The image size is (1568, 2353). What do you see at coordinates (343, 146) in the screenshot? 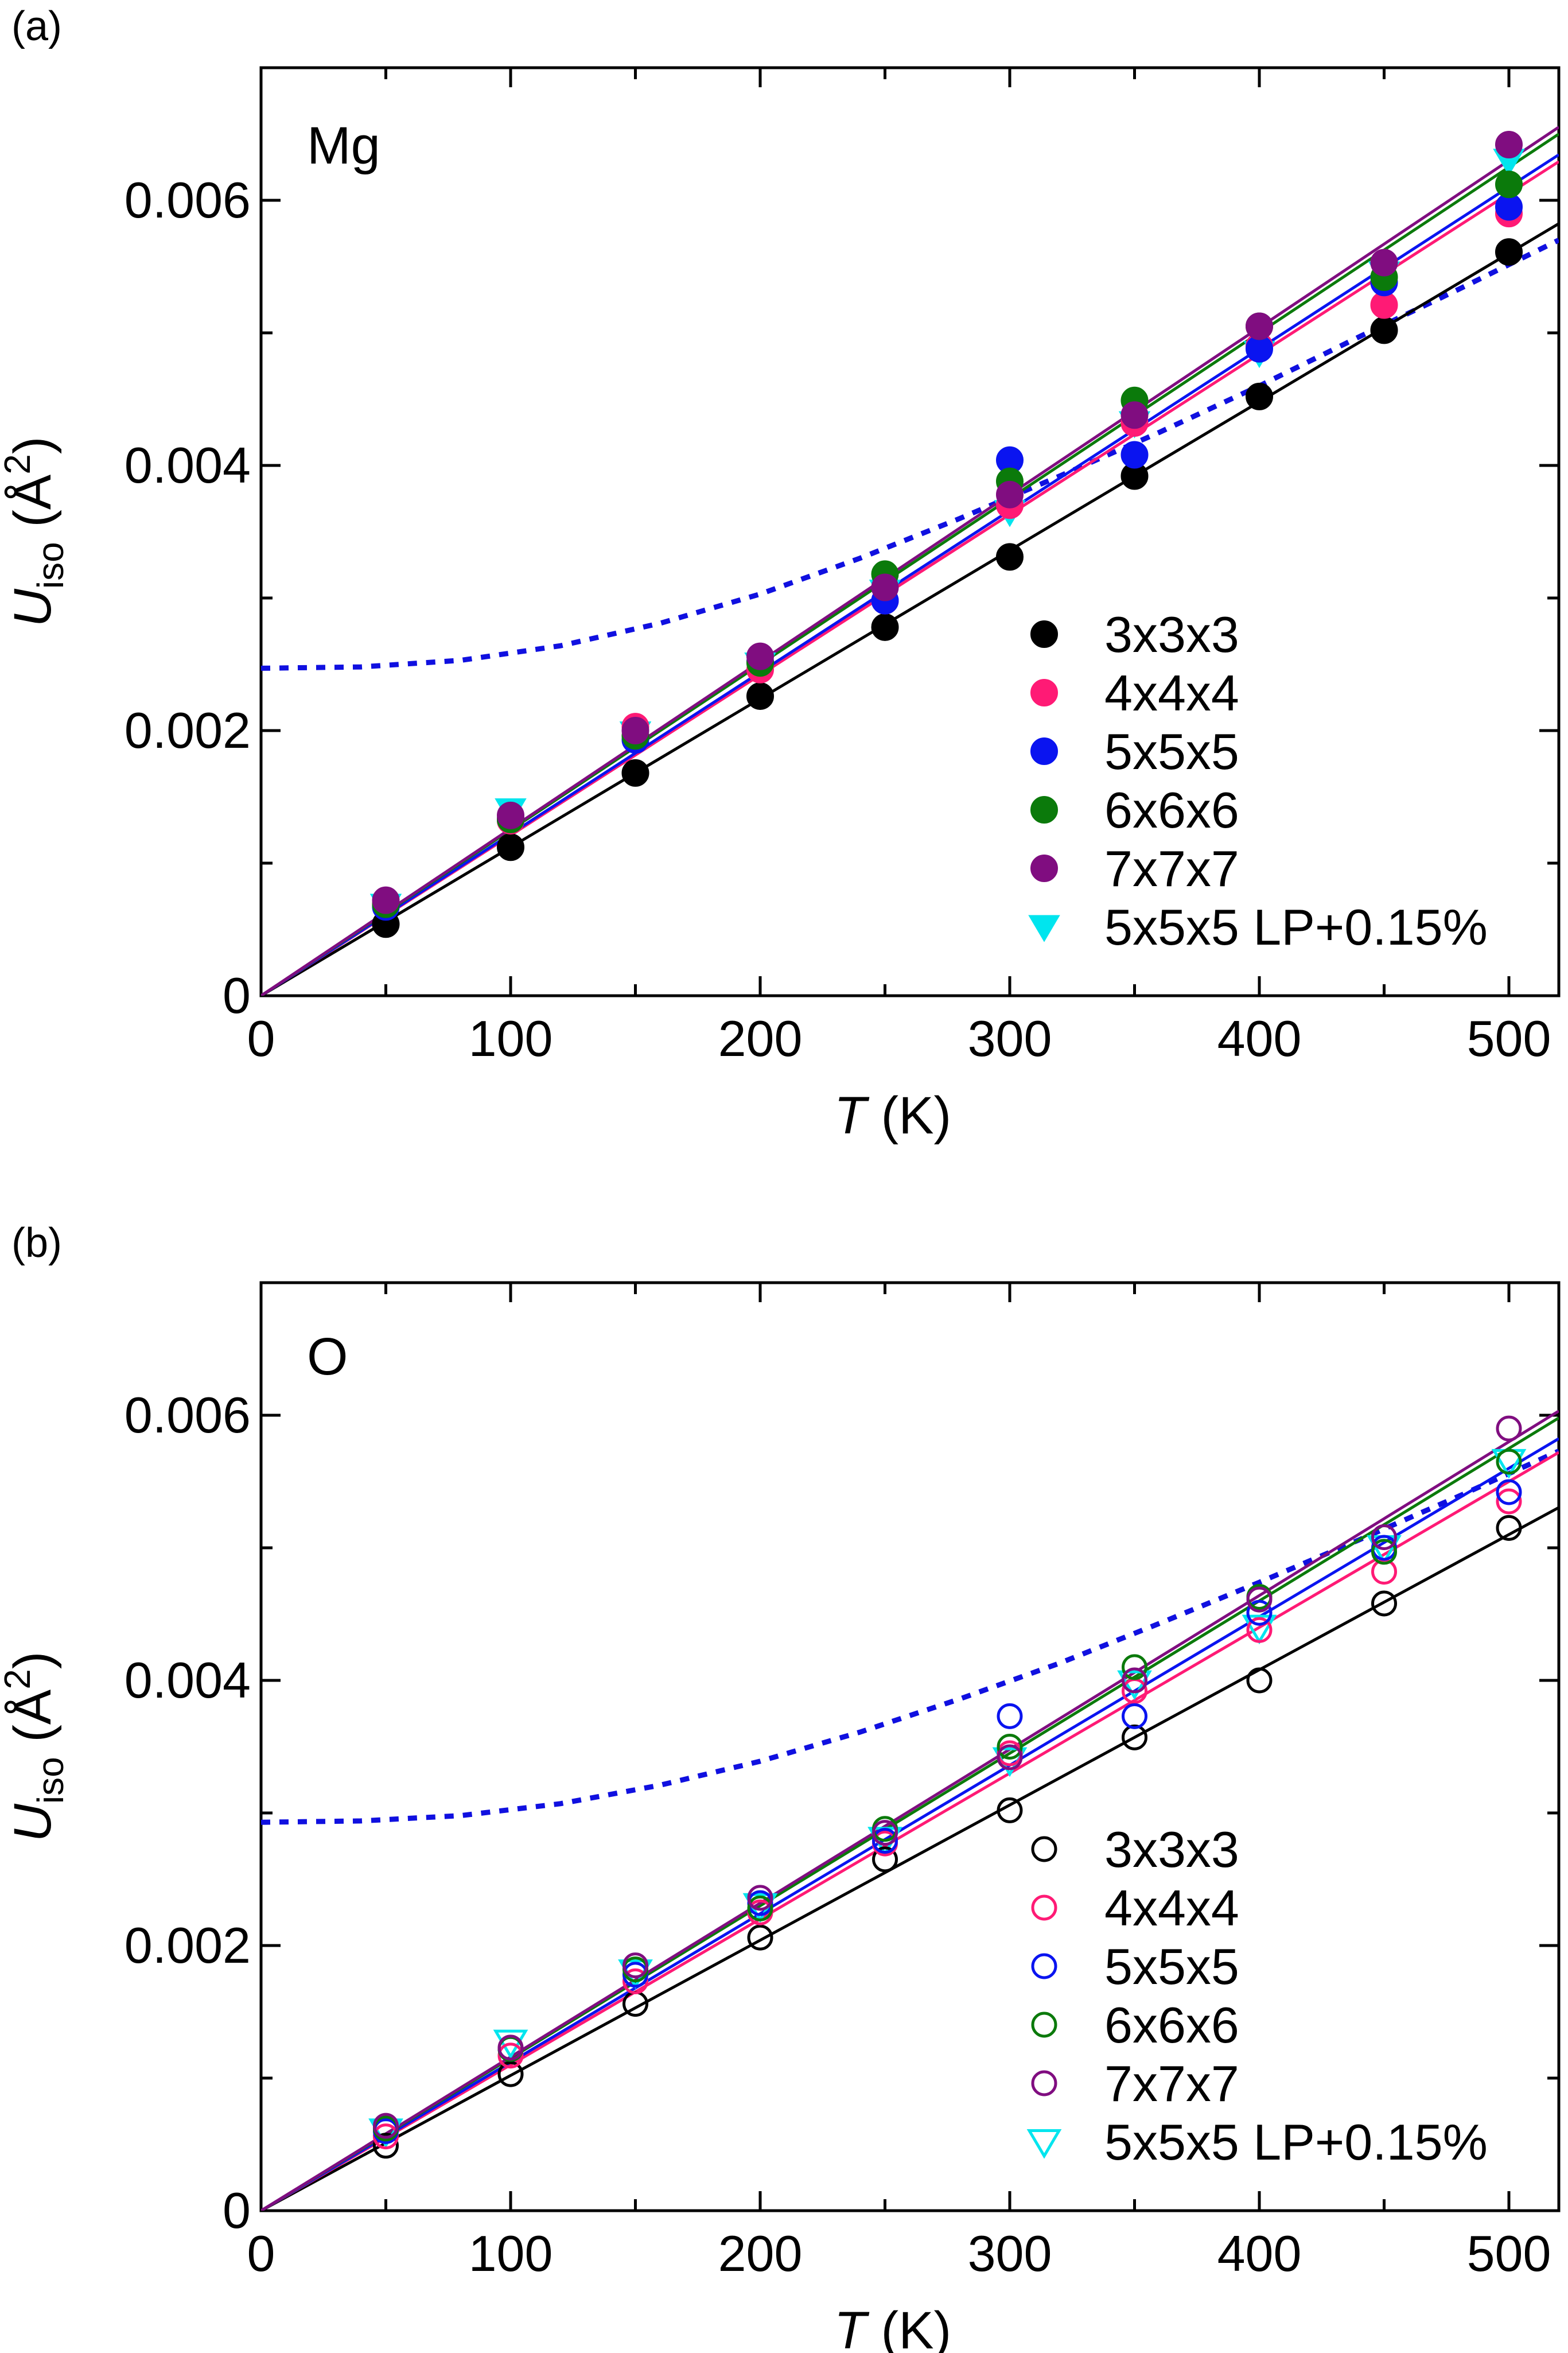
I see `element-label: Mg` at bounding box center [343, 146].